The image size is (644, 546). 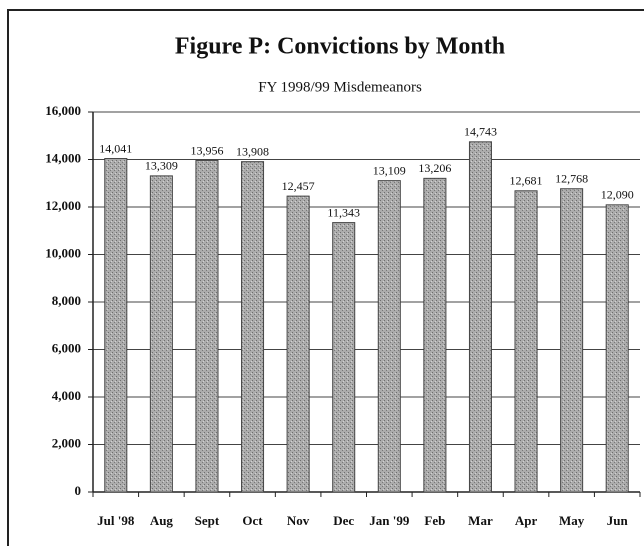 I want to click on x-tick-label: May, so click(x=572, y=520).